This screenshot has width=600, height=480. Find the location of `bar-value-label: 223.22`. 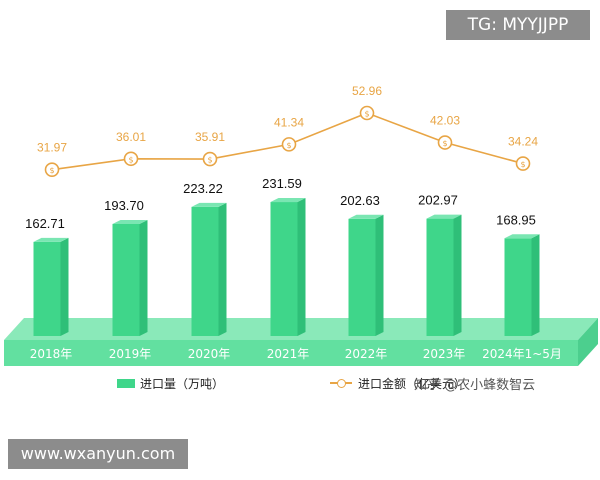

bar-value-label: 223.22 is located at coordinates (203, 188).